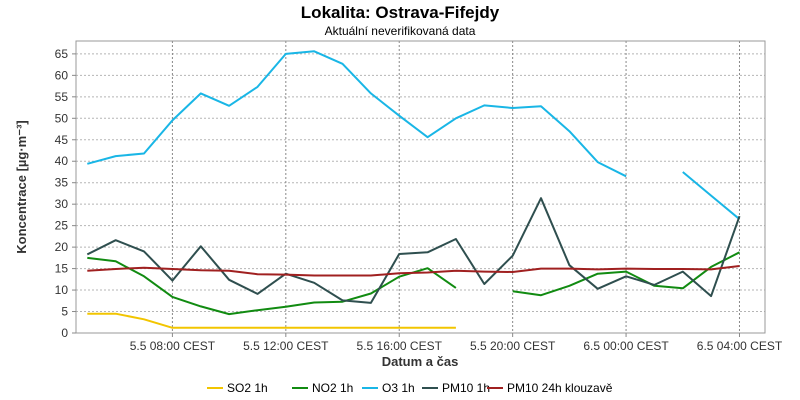 The height and width of the screenshot is (400, 800). Describe the element at coordinates (62, 97) in the screenshot. I see `y-tick-label: 55` at that location.